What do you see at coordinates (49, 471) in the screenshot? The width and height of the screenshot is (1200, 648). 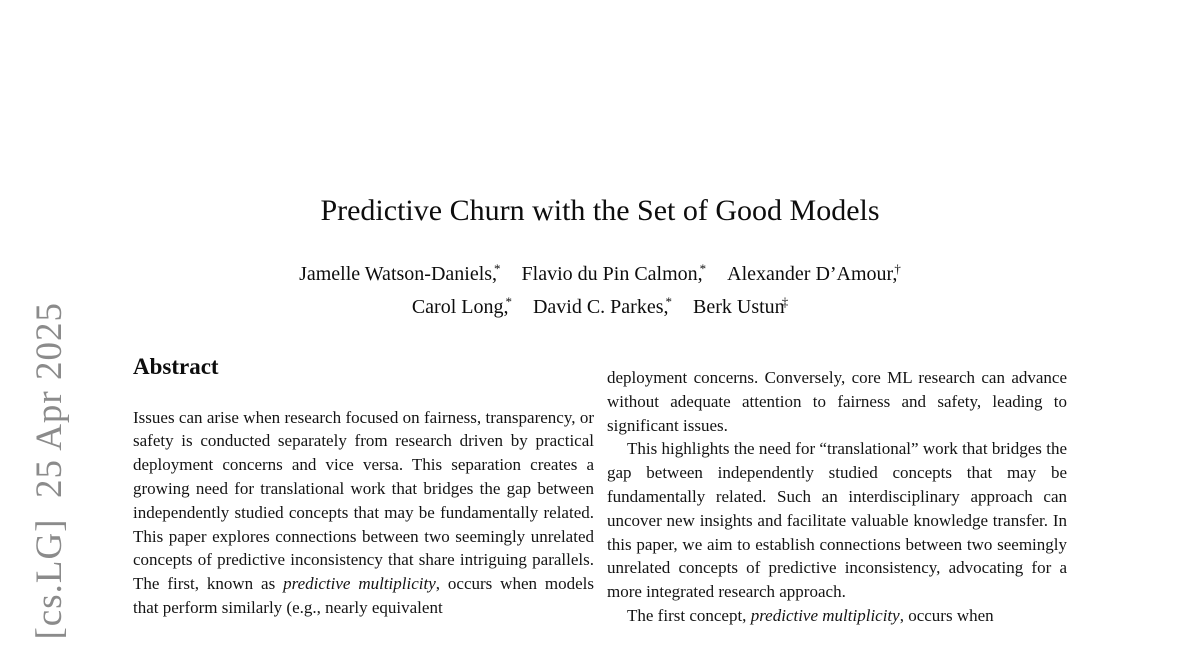 I see `arxiv-category-stamp: [cs.LG] 25 Apr 2025` at bounding box center [49, 471].